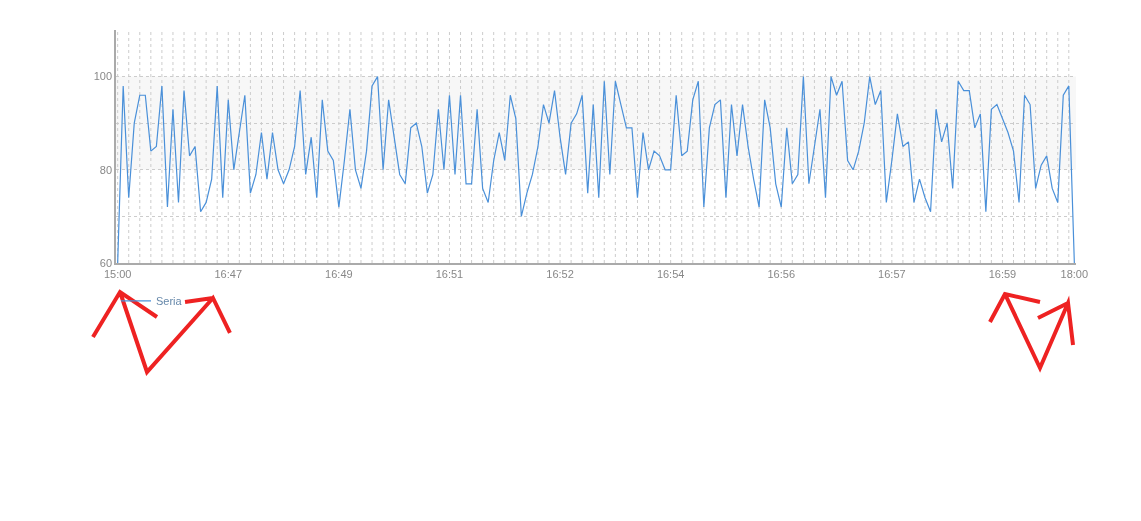 The height and width of the screenshot is (521, 1141). I want to click on x-tick-label: 16:47, so click(228, 273).